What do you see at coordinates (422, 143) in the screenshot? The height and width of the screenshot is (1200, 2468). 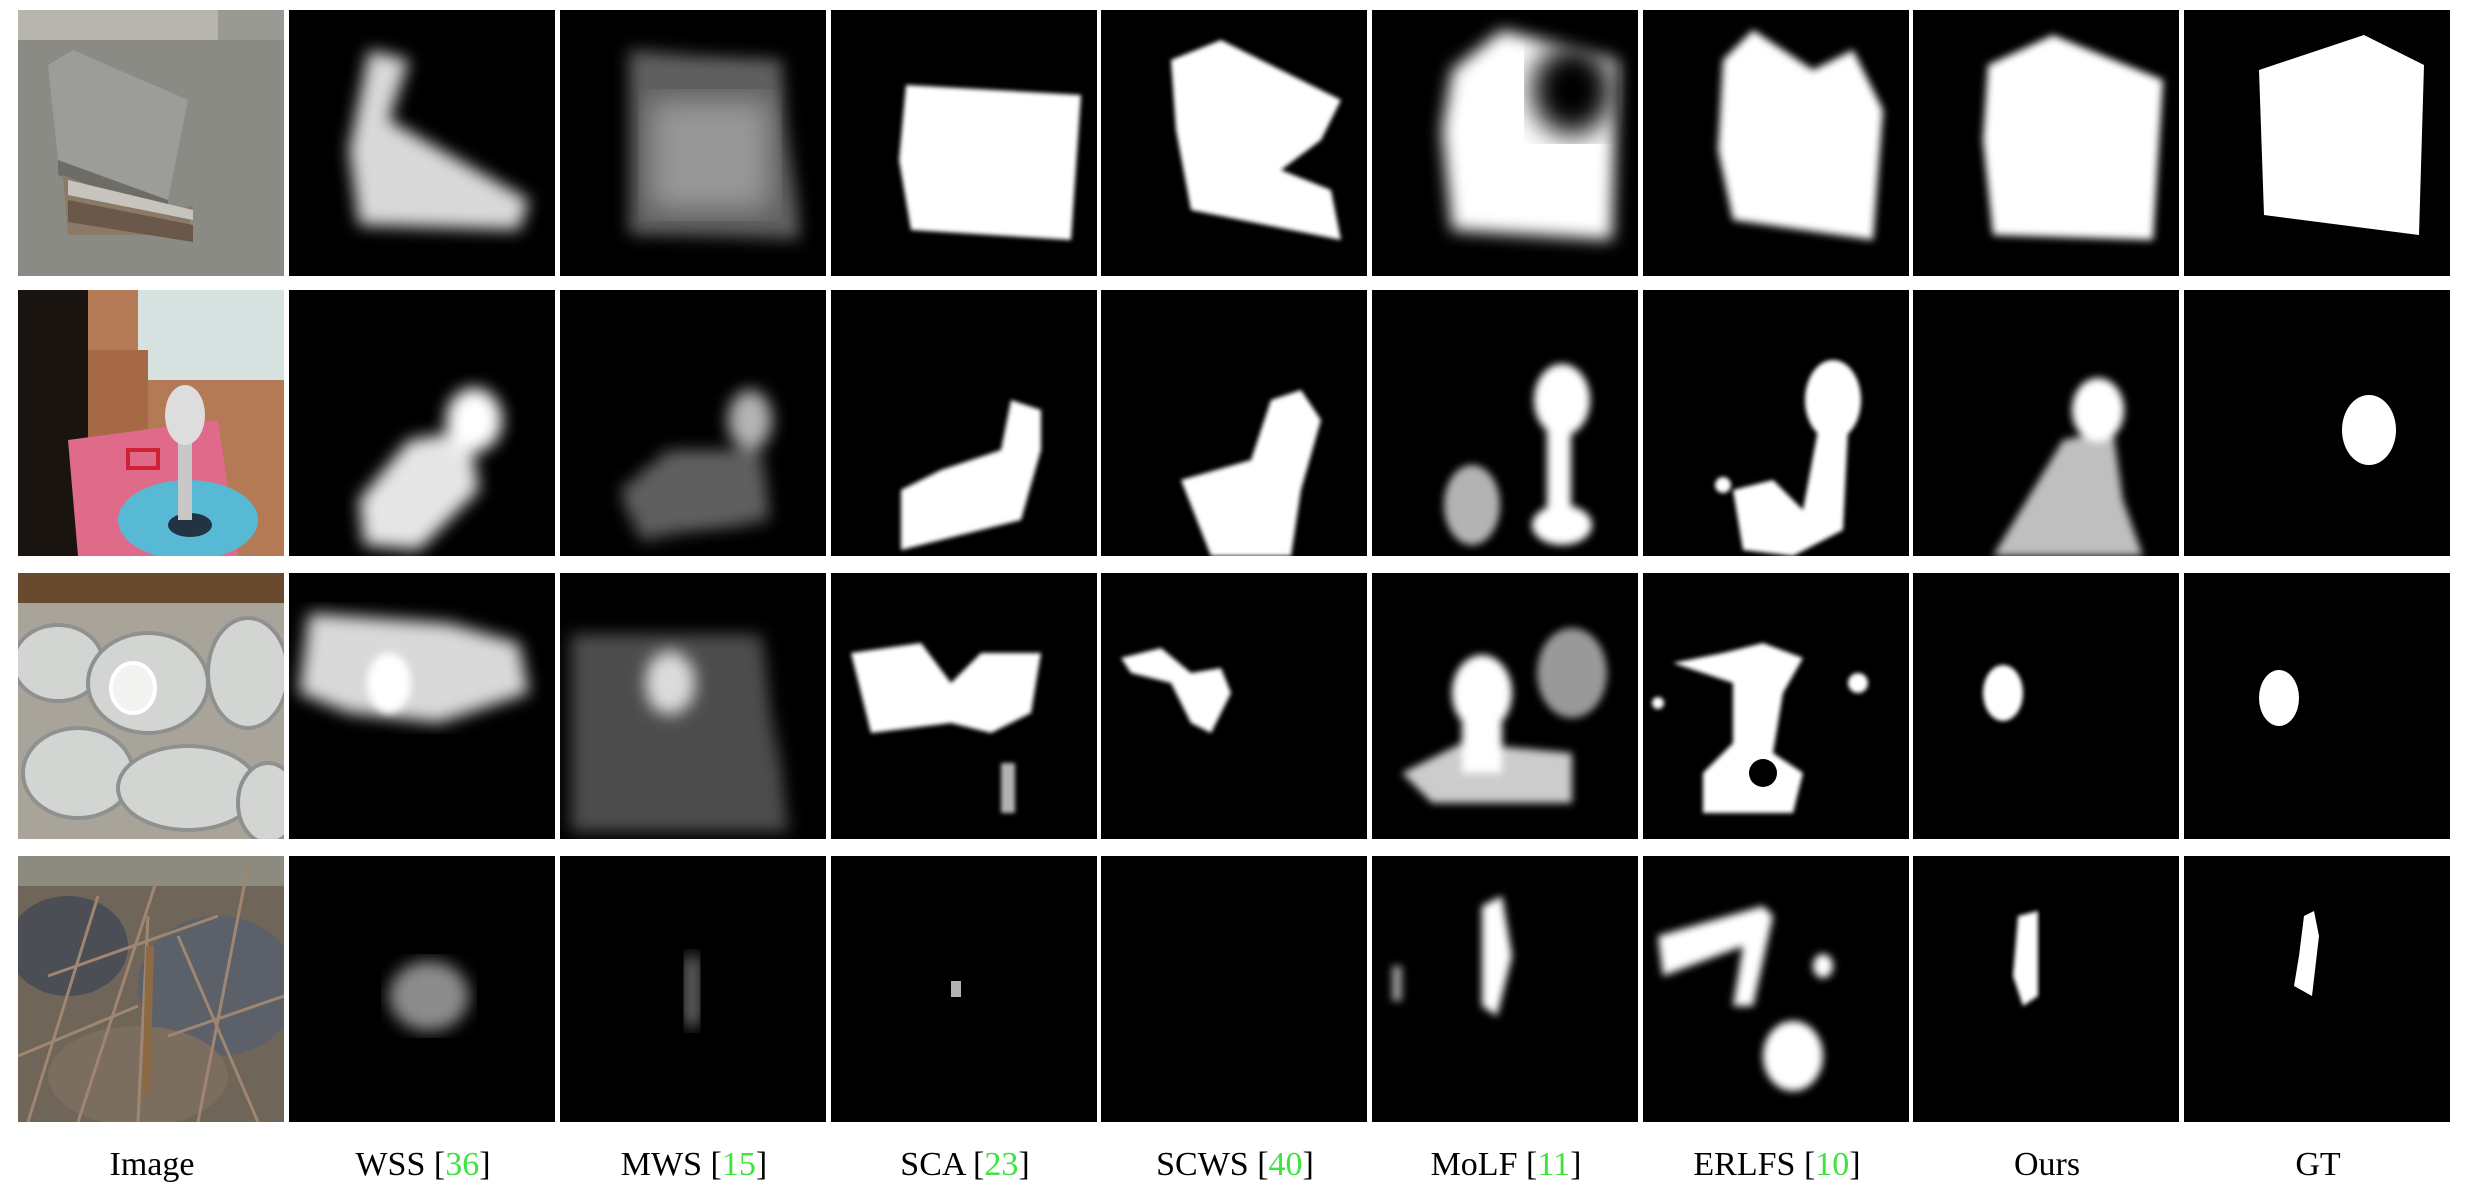 I see `saliency-map-wss-books` at bounding box center [422, 143].